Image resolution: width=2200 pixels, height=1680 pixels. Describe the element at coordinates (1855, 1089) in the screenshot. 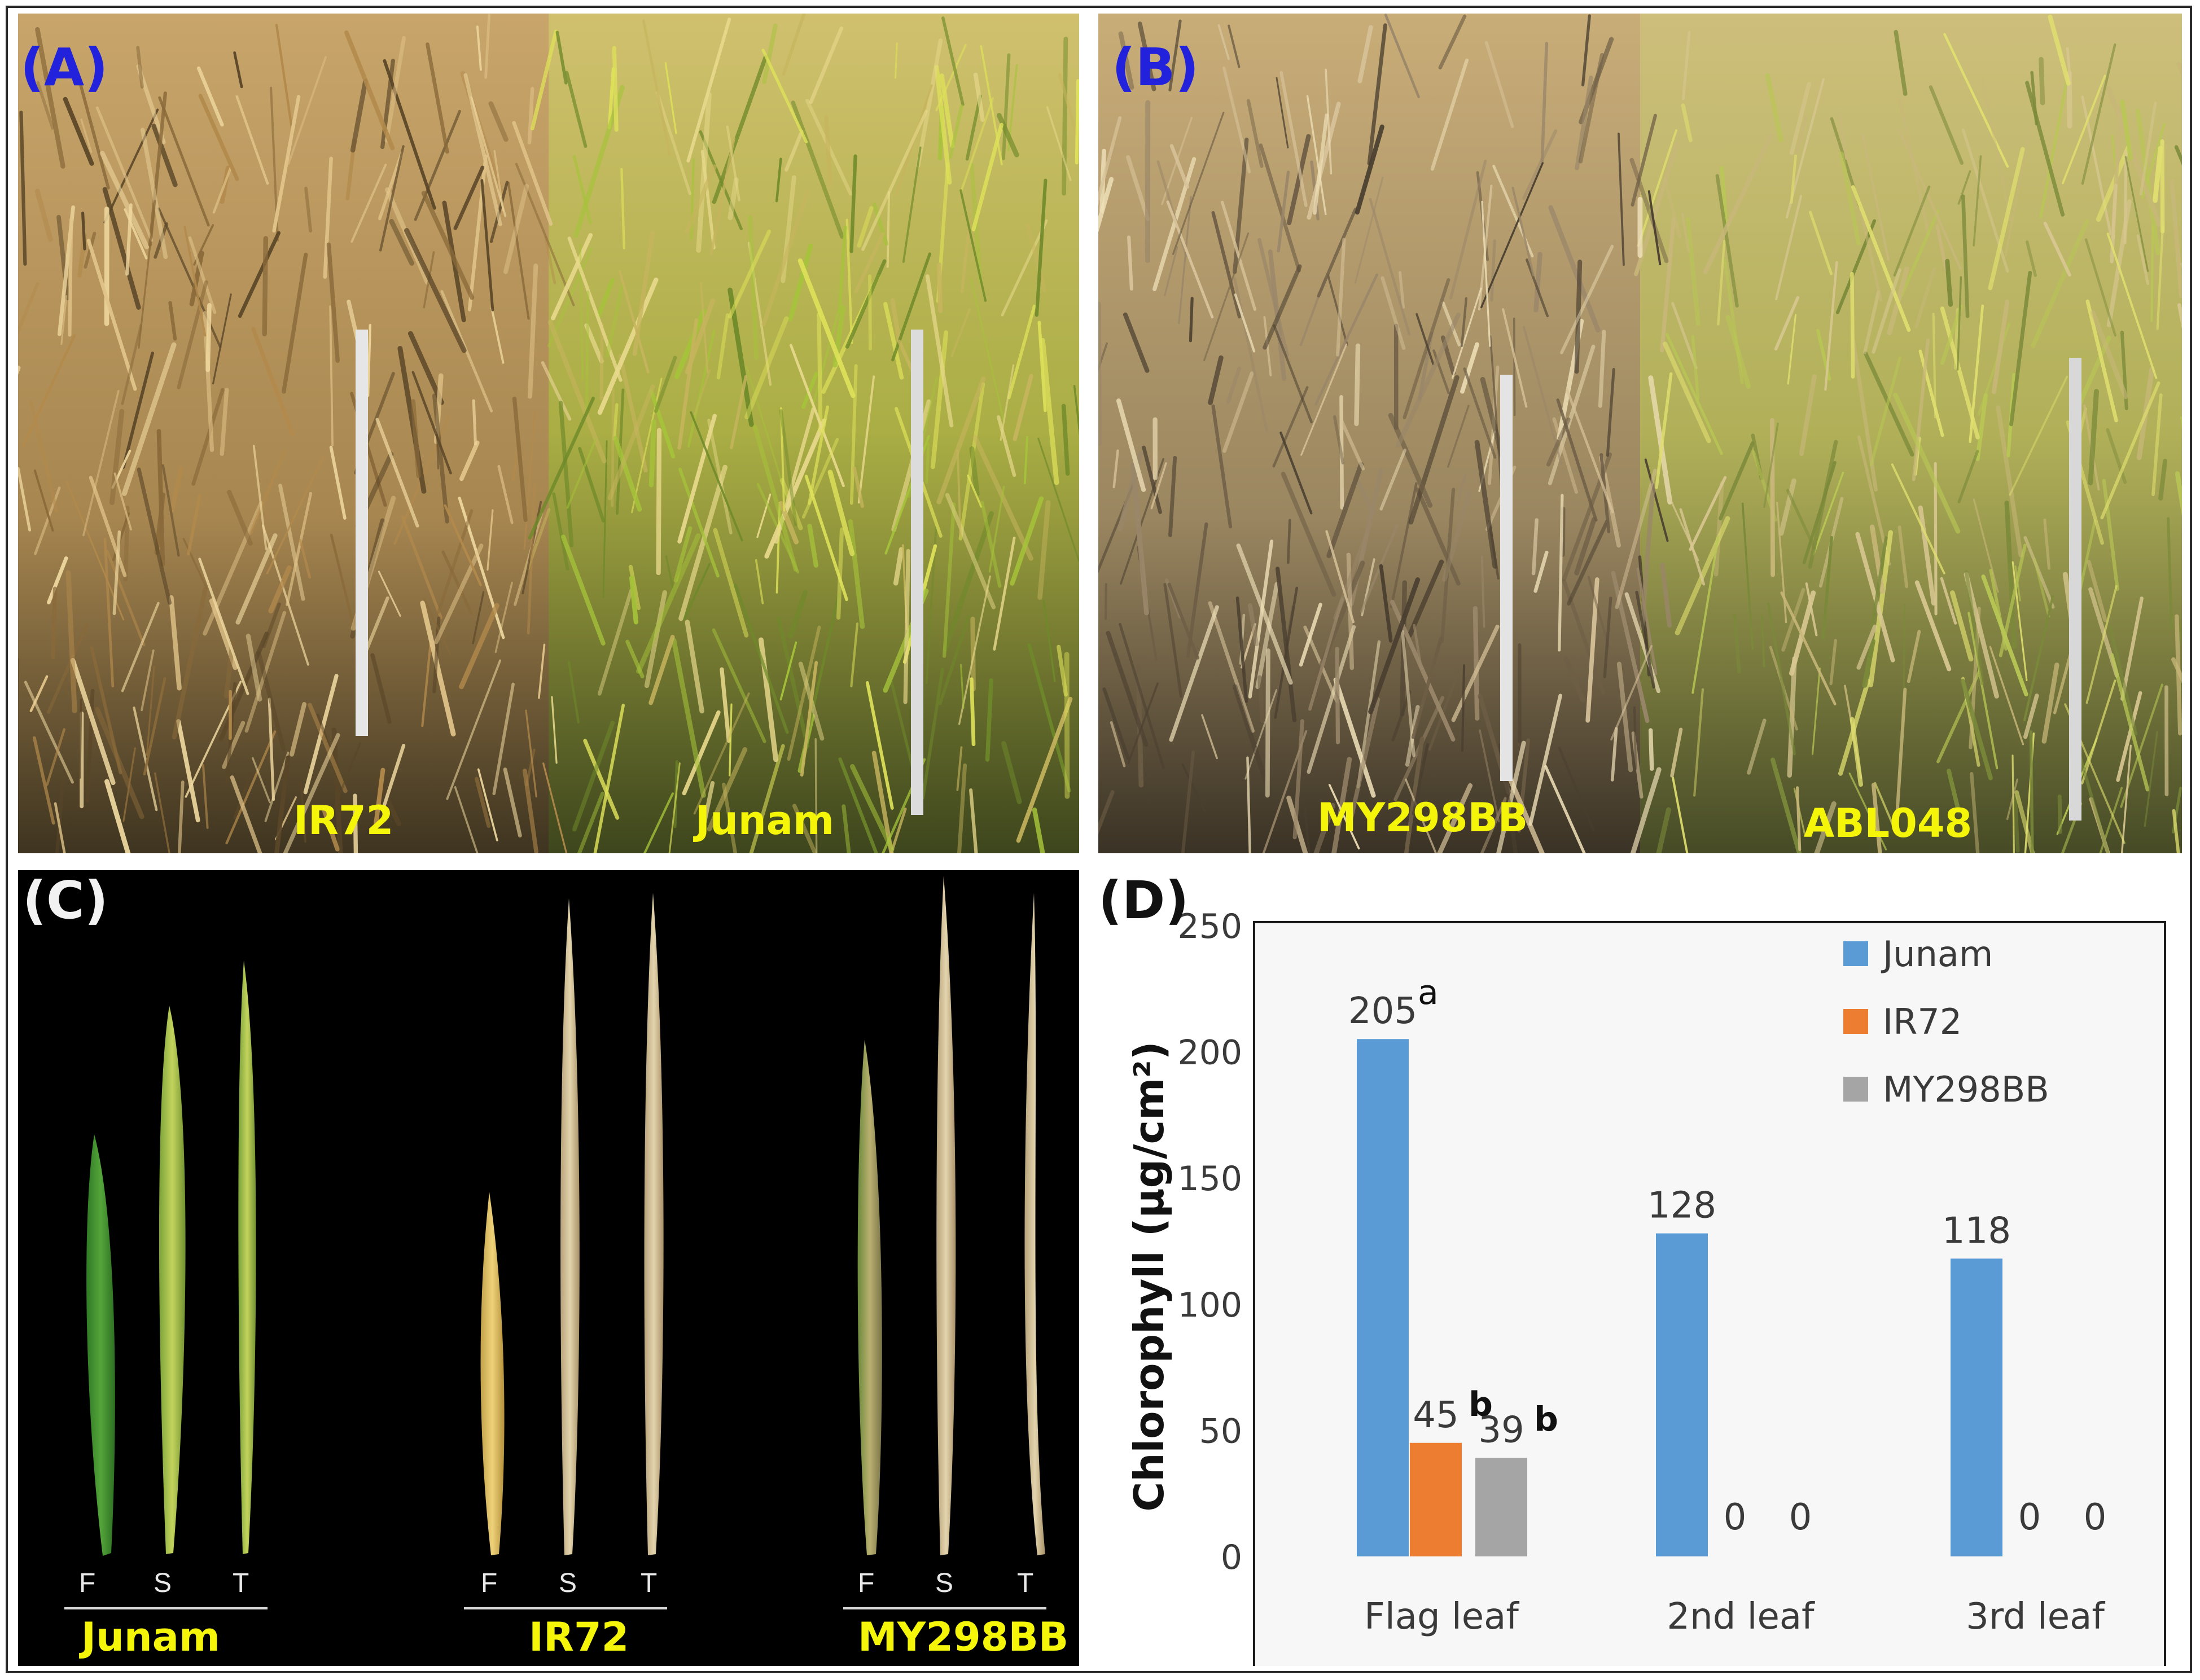

I see `legend-swatch-my298bb` at that location.